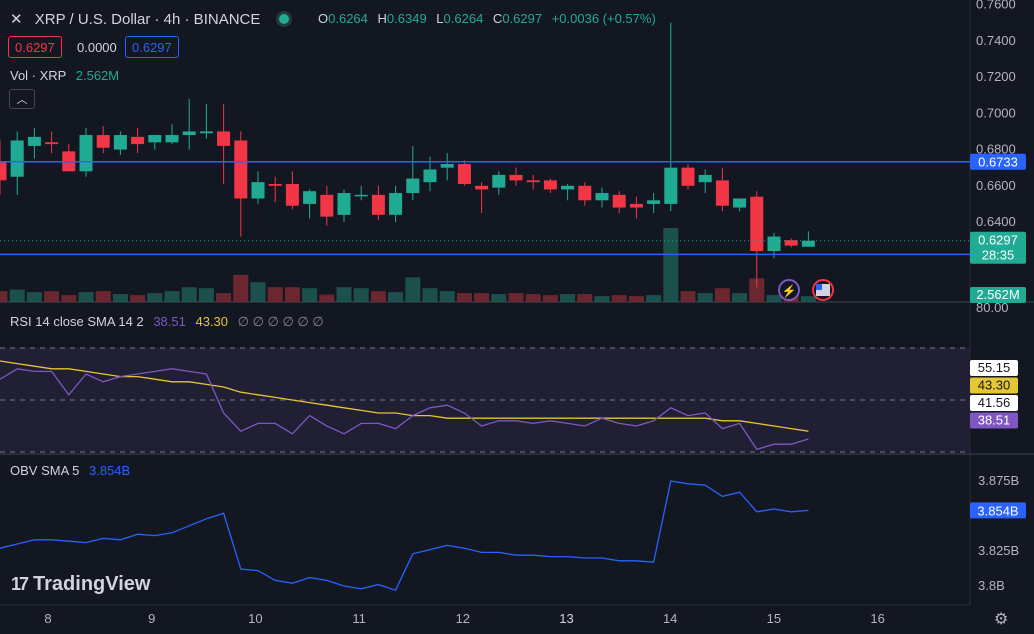 Image resolution: width=1034 pixels, height=634 pixels. I want to click on rsi-sma-line, so click(404, 396).